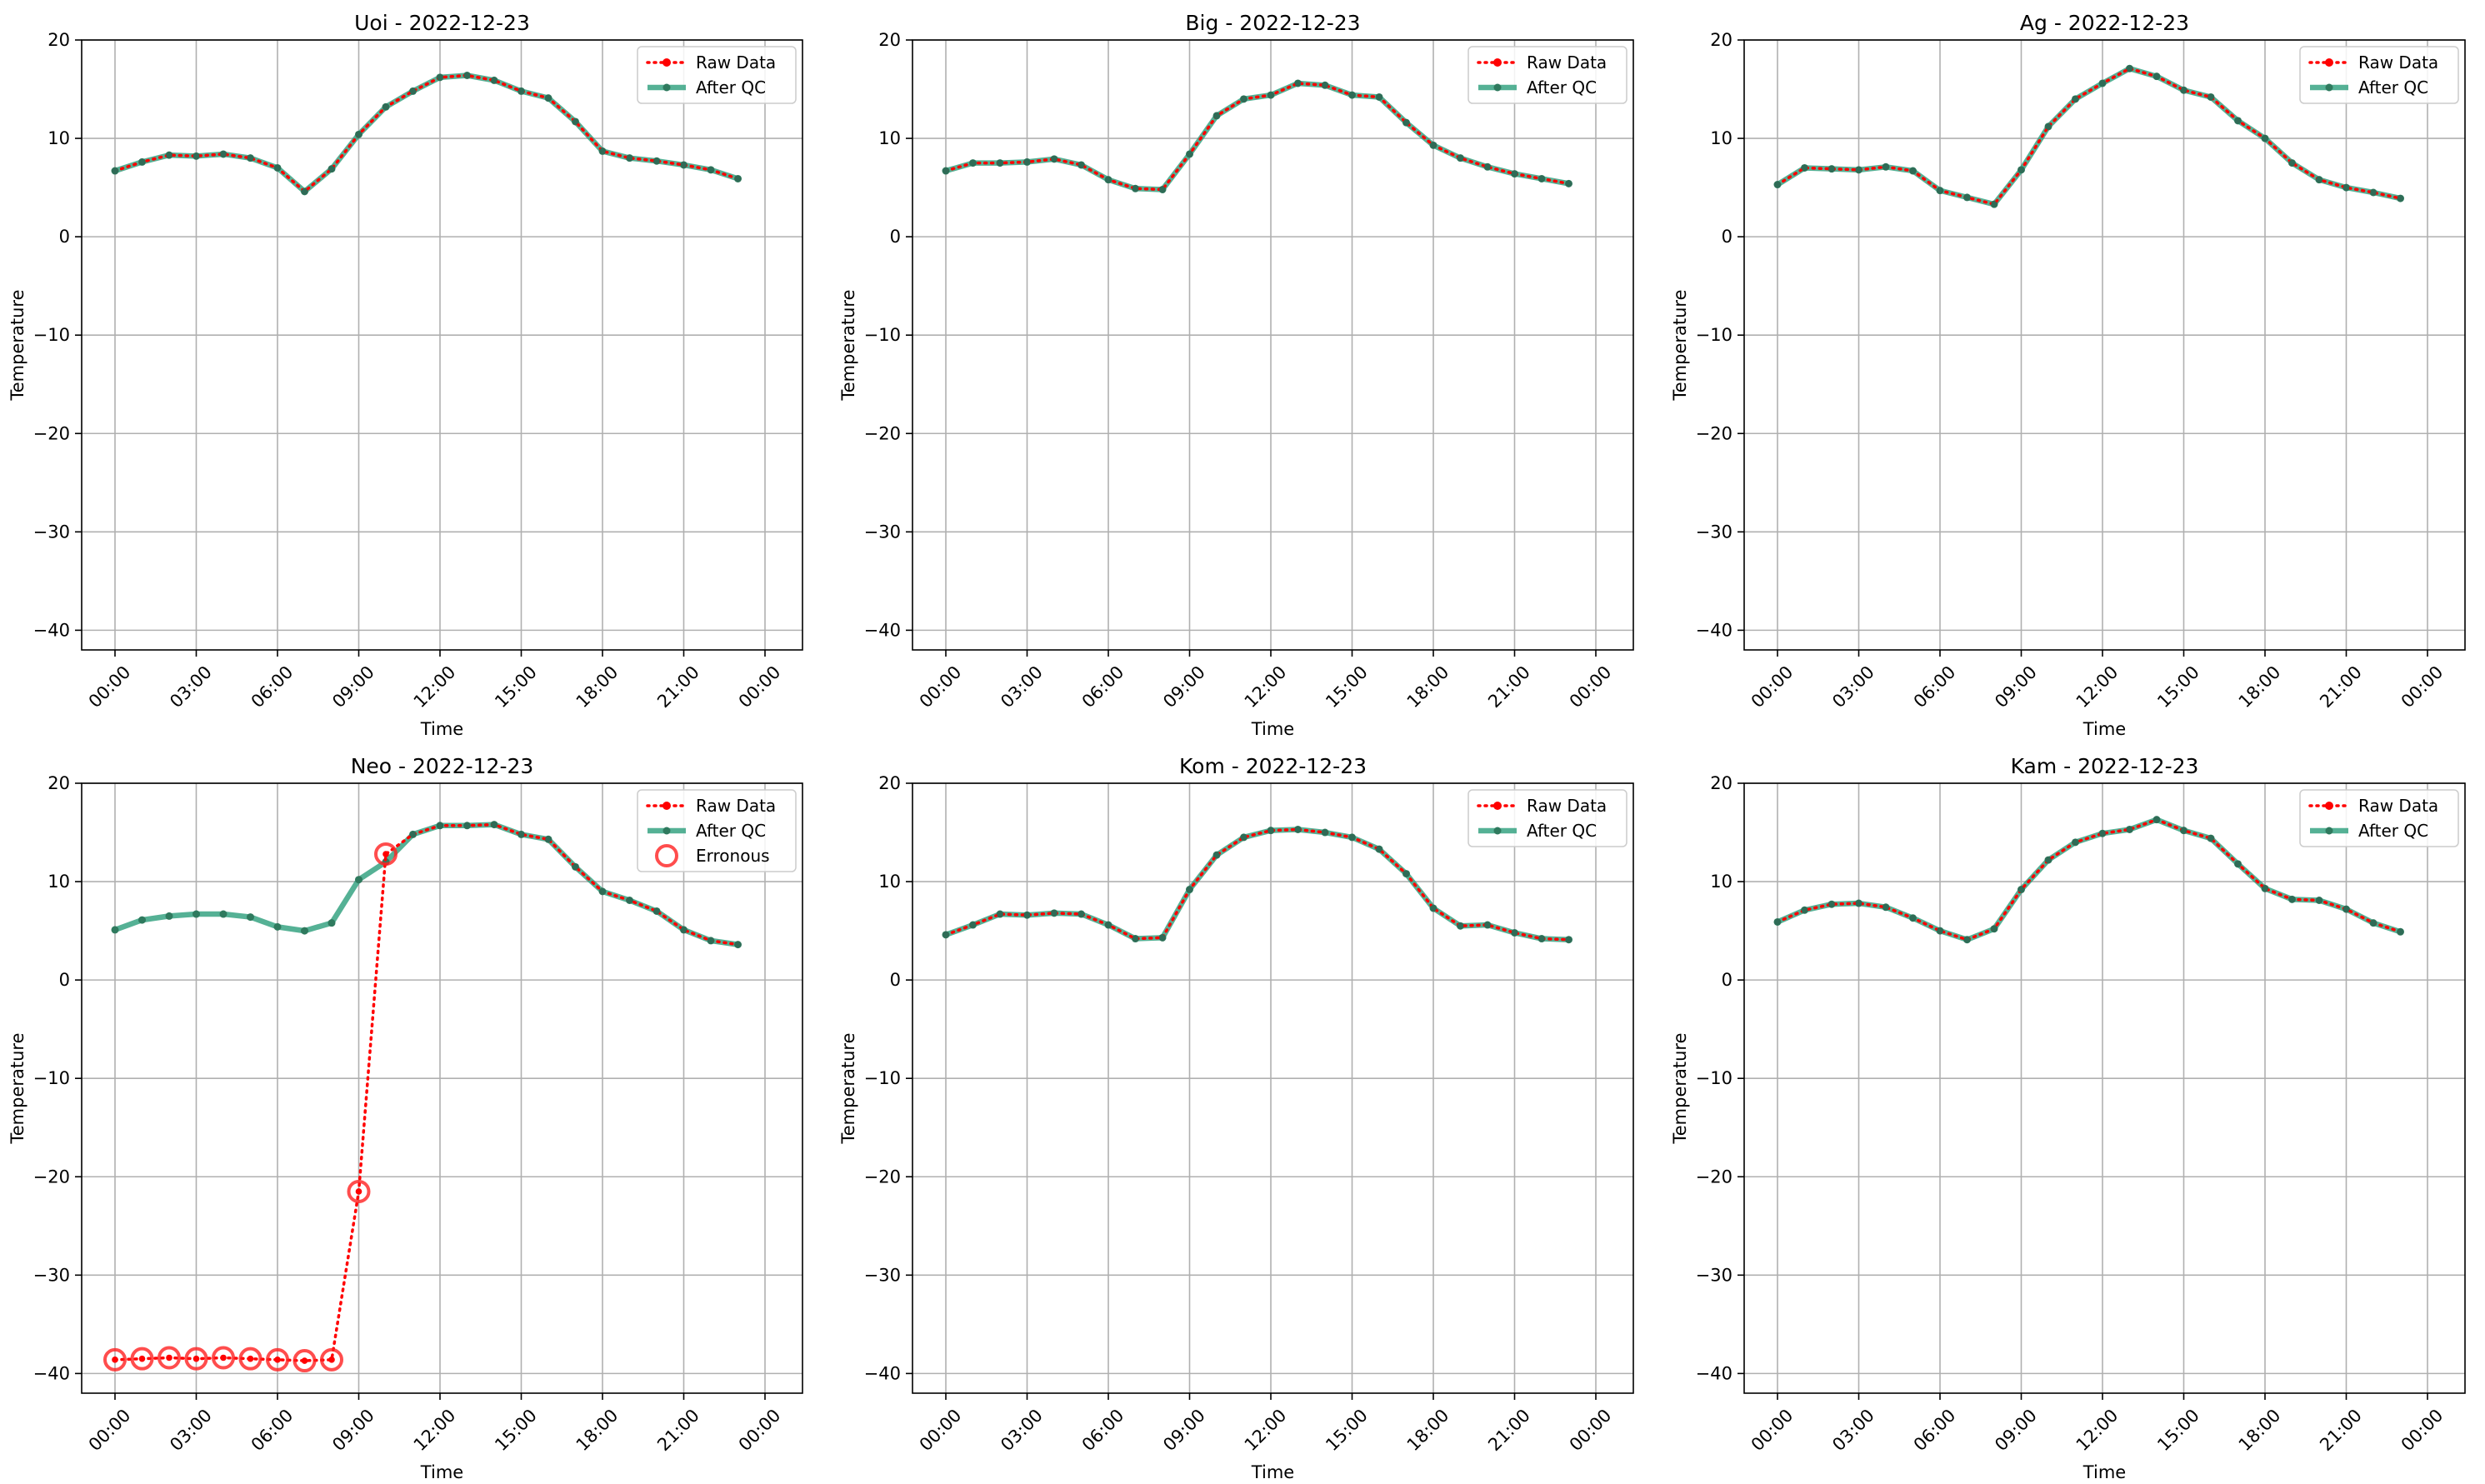 The width and height of the screenshot is (2485, 1484). I want to click on legend-qc-label: After QC, so click(2393, 831).